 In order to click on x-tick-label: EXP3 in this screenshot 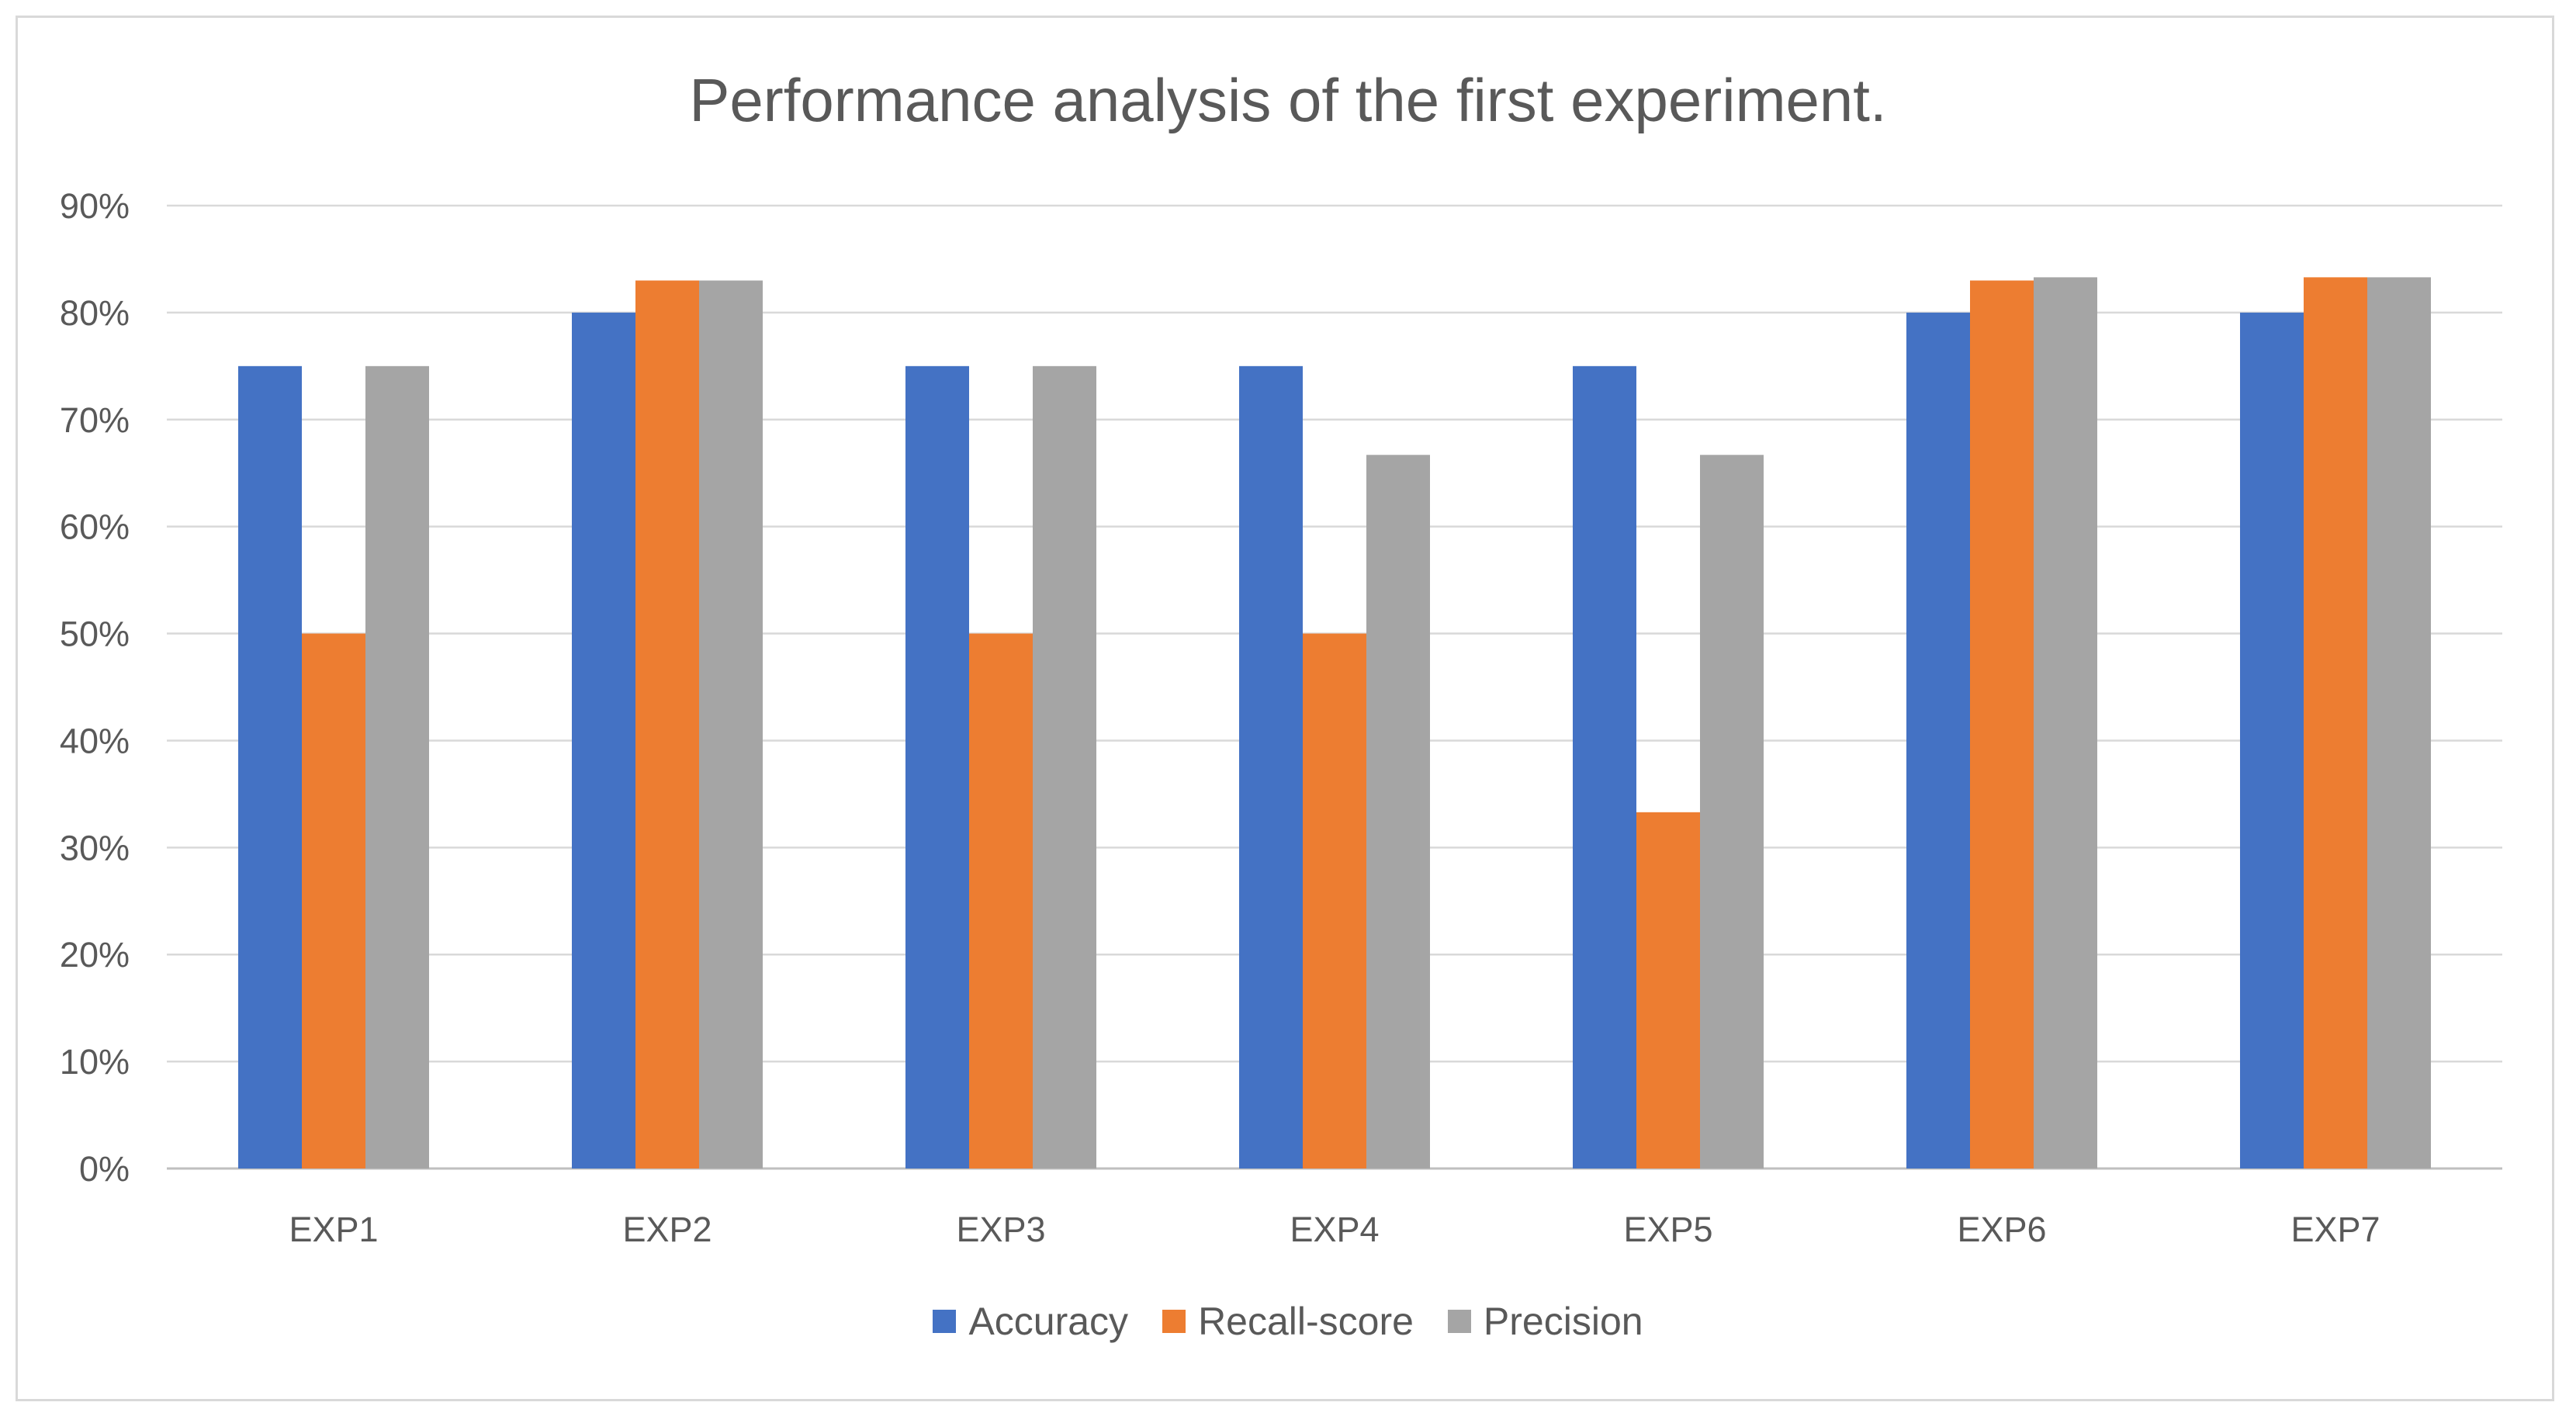, I will do `click(1000, 1229)`.